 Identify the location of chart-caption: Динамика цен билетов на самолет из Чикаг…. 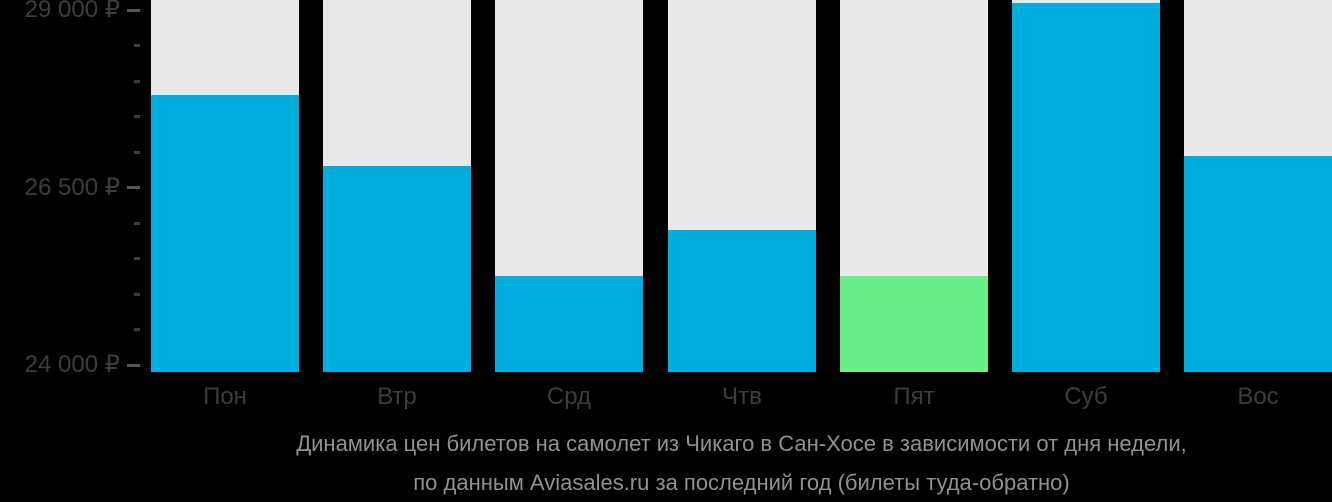
(741, 463).